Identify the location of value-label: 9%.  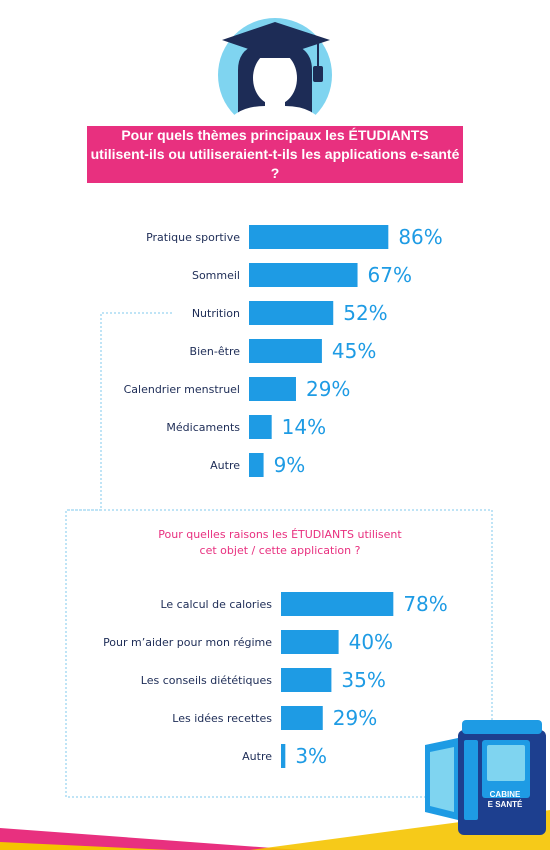
(290, 465).